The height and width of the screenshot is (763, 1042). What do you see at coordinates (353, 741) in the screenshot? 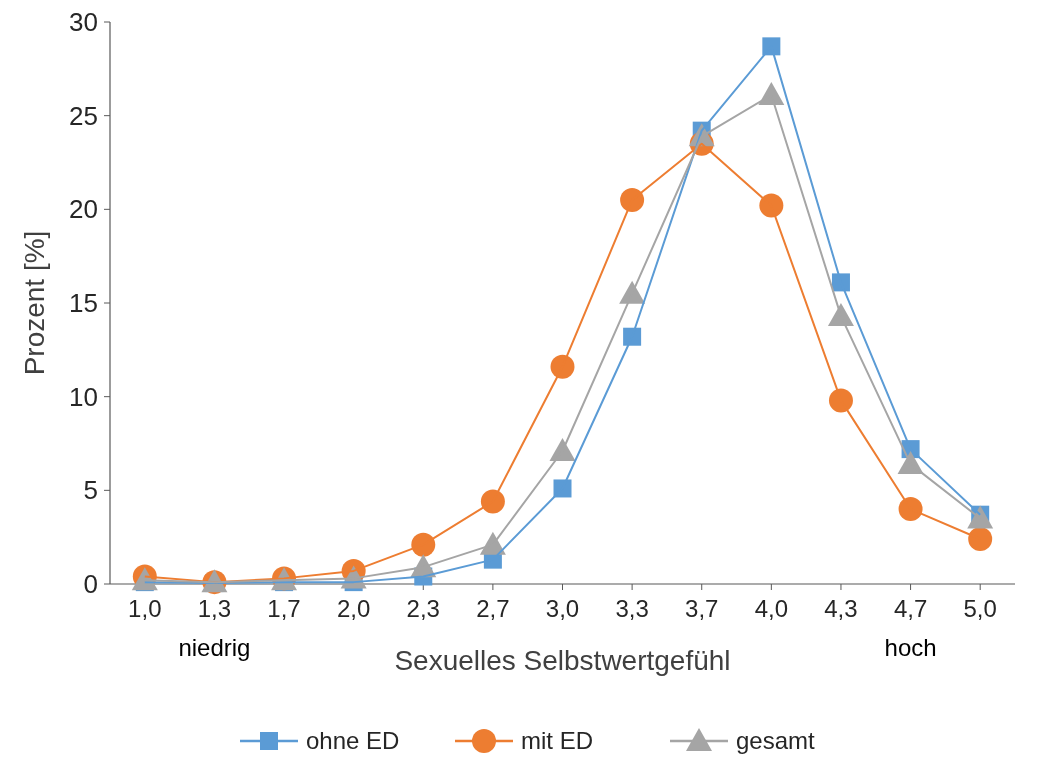
I see `legend-label: ohne ED` at bounding box center [353, 741].